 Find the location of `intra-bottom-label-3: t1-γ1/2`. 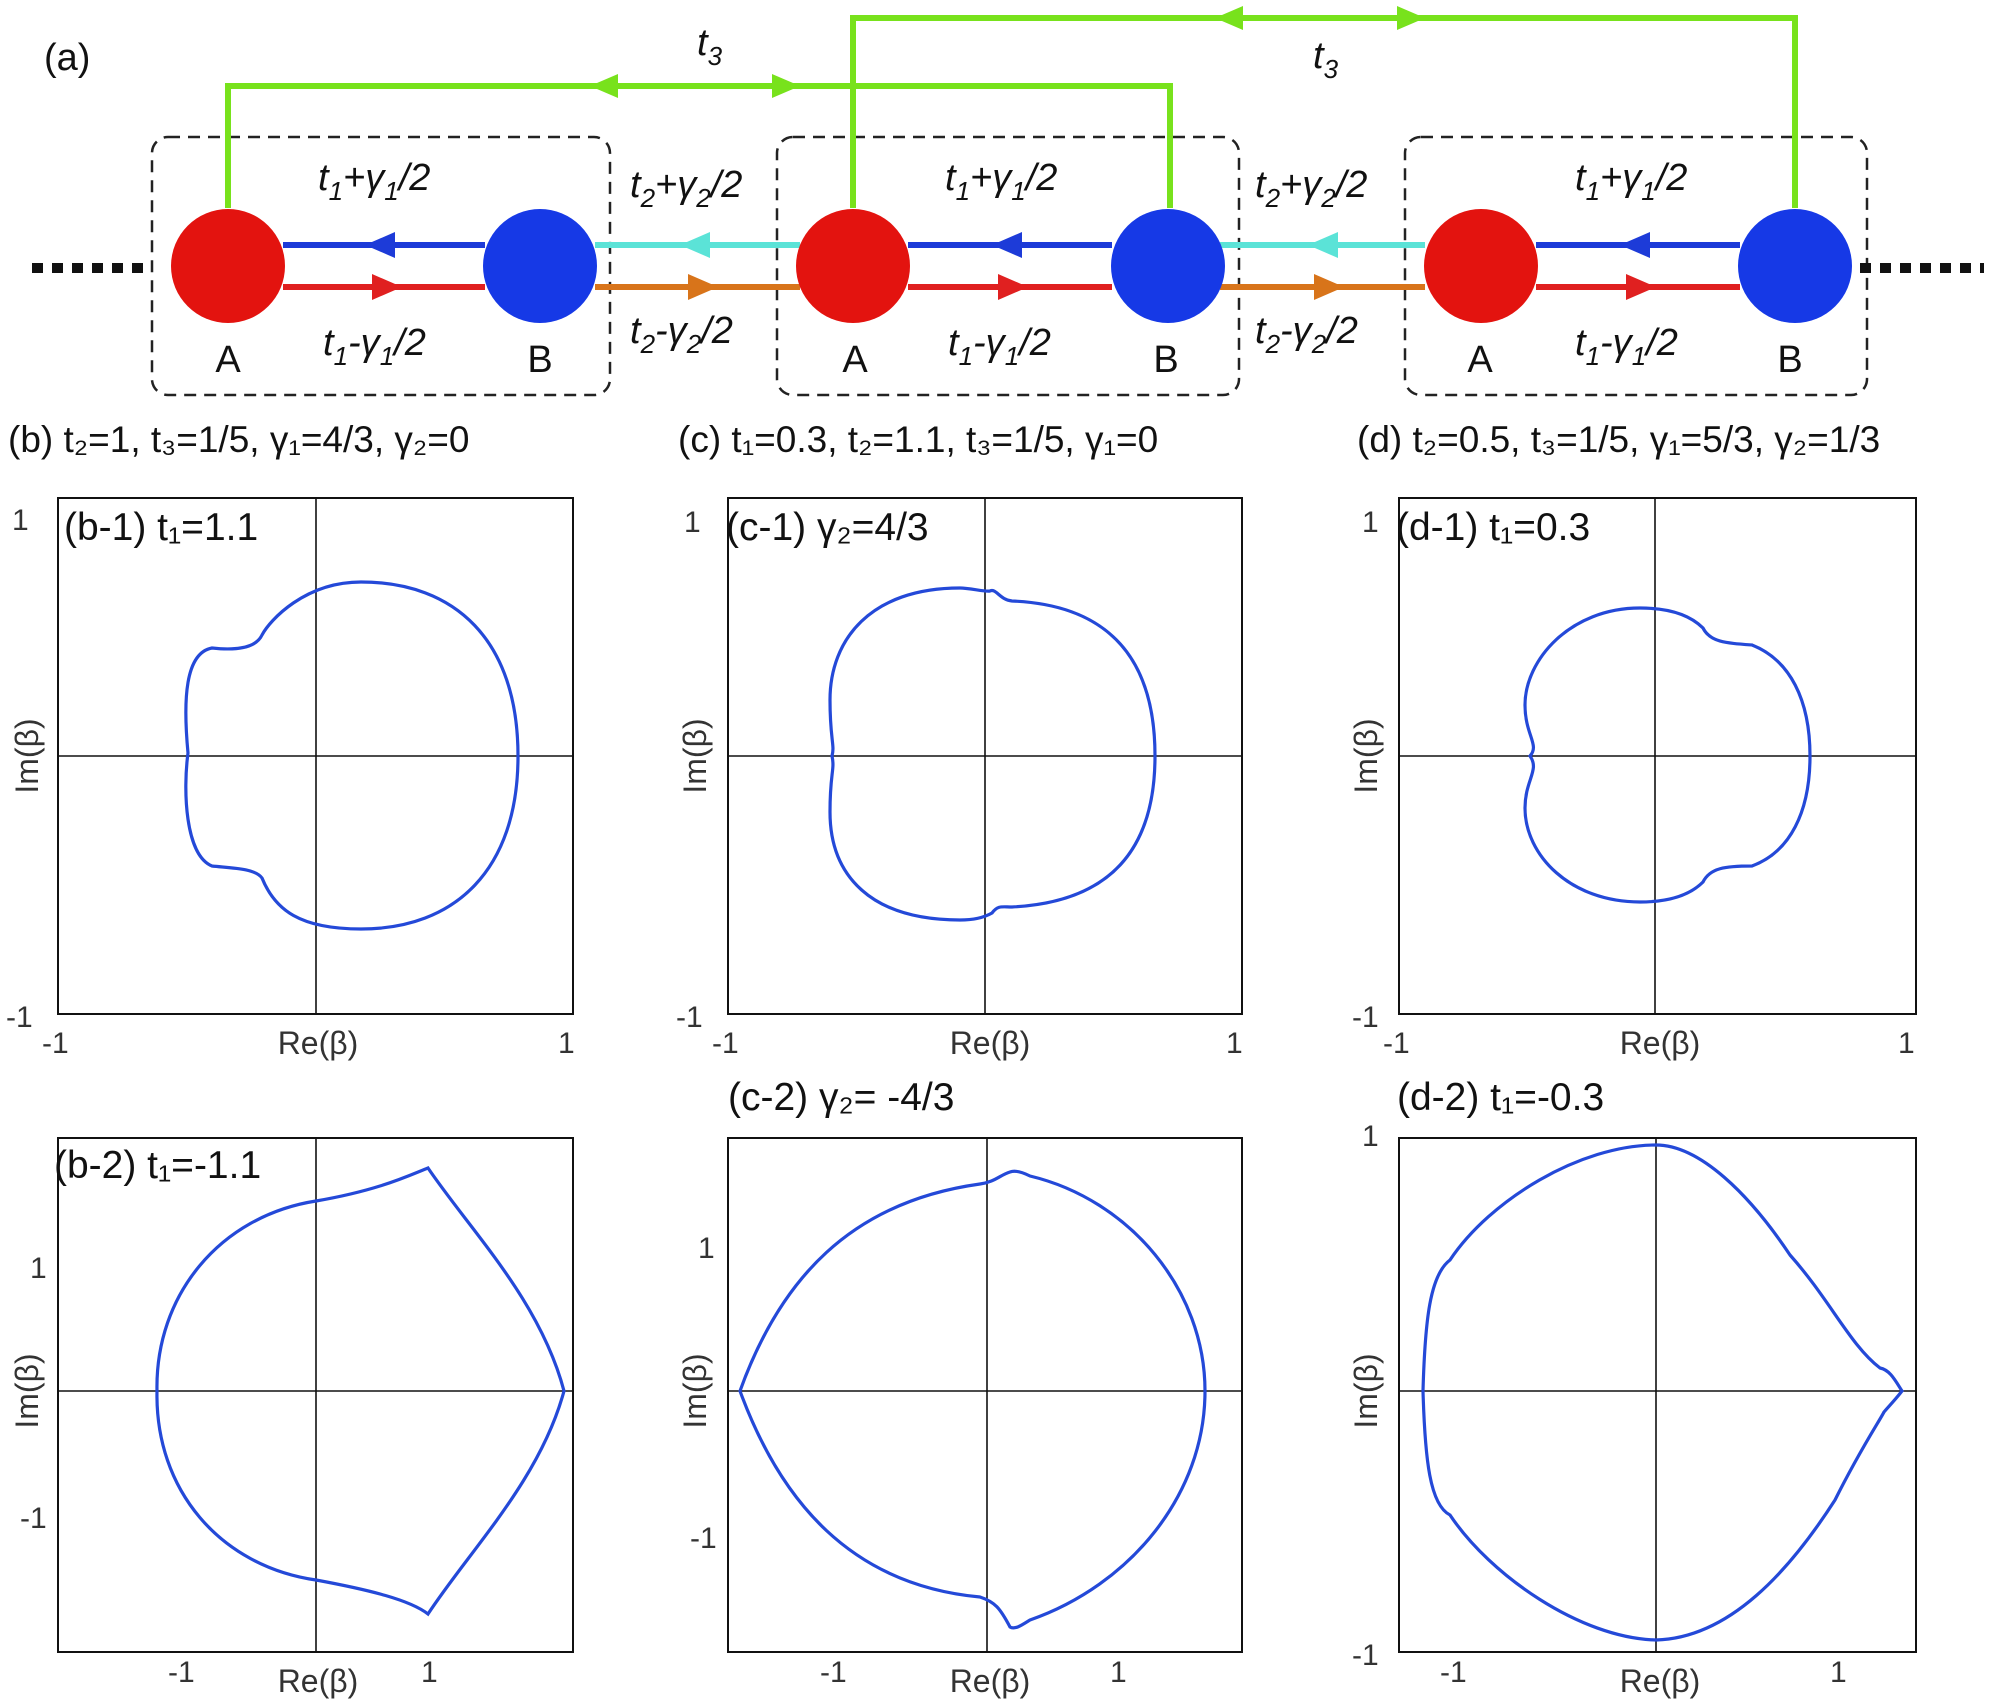

intra-bottom-label-3: t1-γ1/2 is located at coordinates (1626, 346).